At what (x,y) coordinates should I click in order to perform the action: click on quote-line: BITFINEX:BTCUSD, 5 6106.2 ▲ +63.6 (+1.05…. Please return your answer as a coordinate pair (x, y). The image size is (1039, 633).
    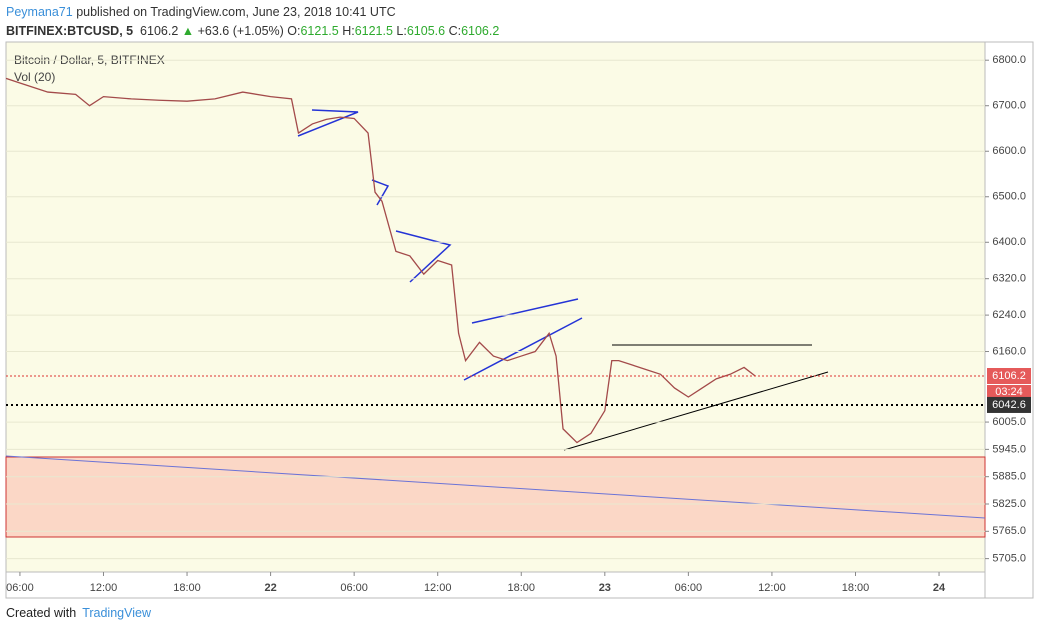
    Looking at the image, I should click on (253, 31).